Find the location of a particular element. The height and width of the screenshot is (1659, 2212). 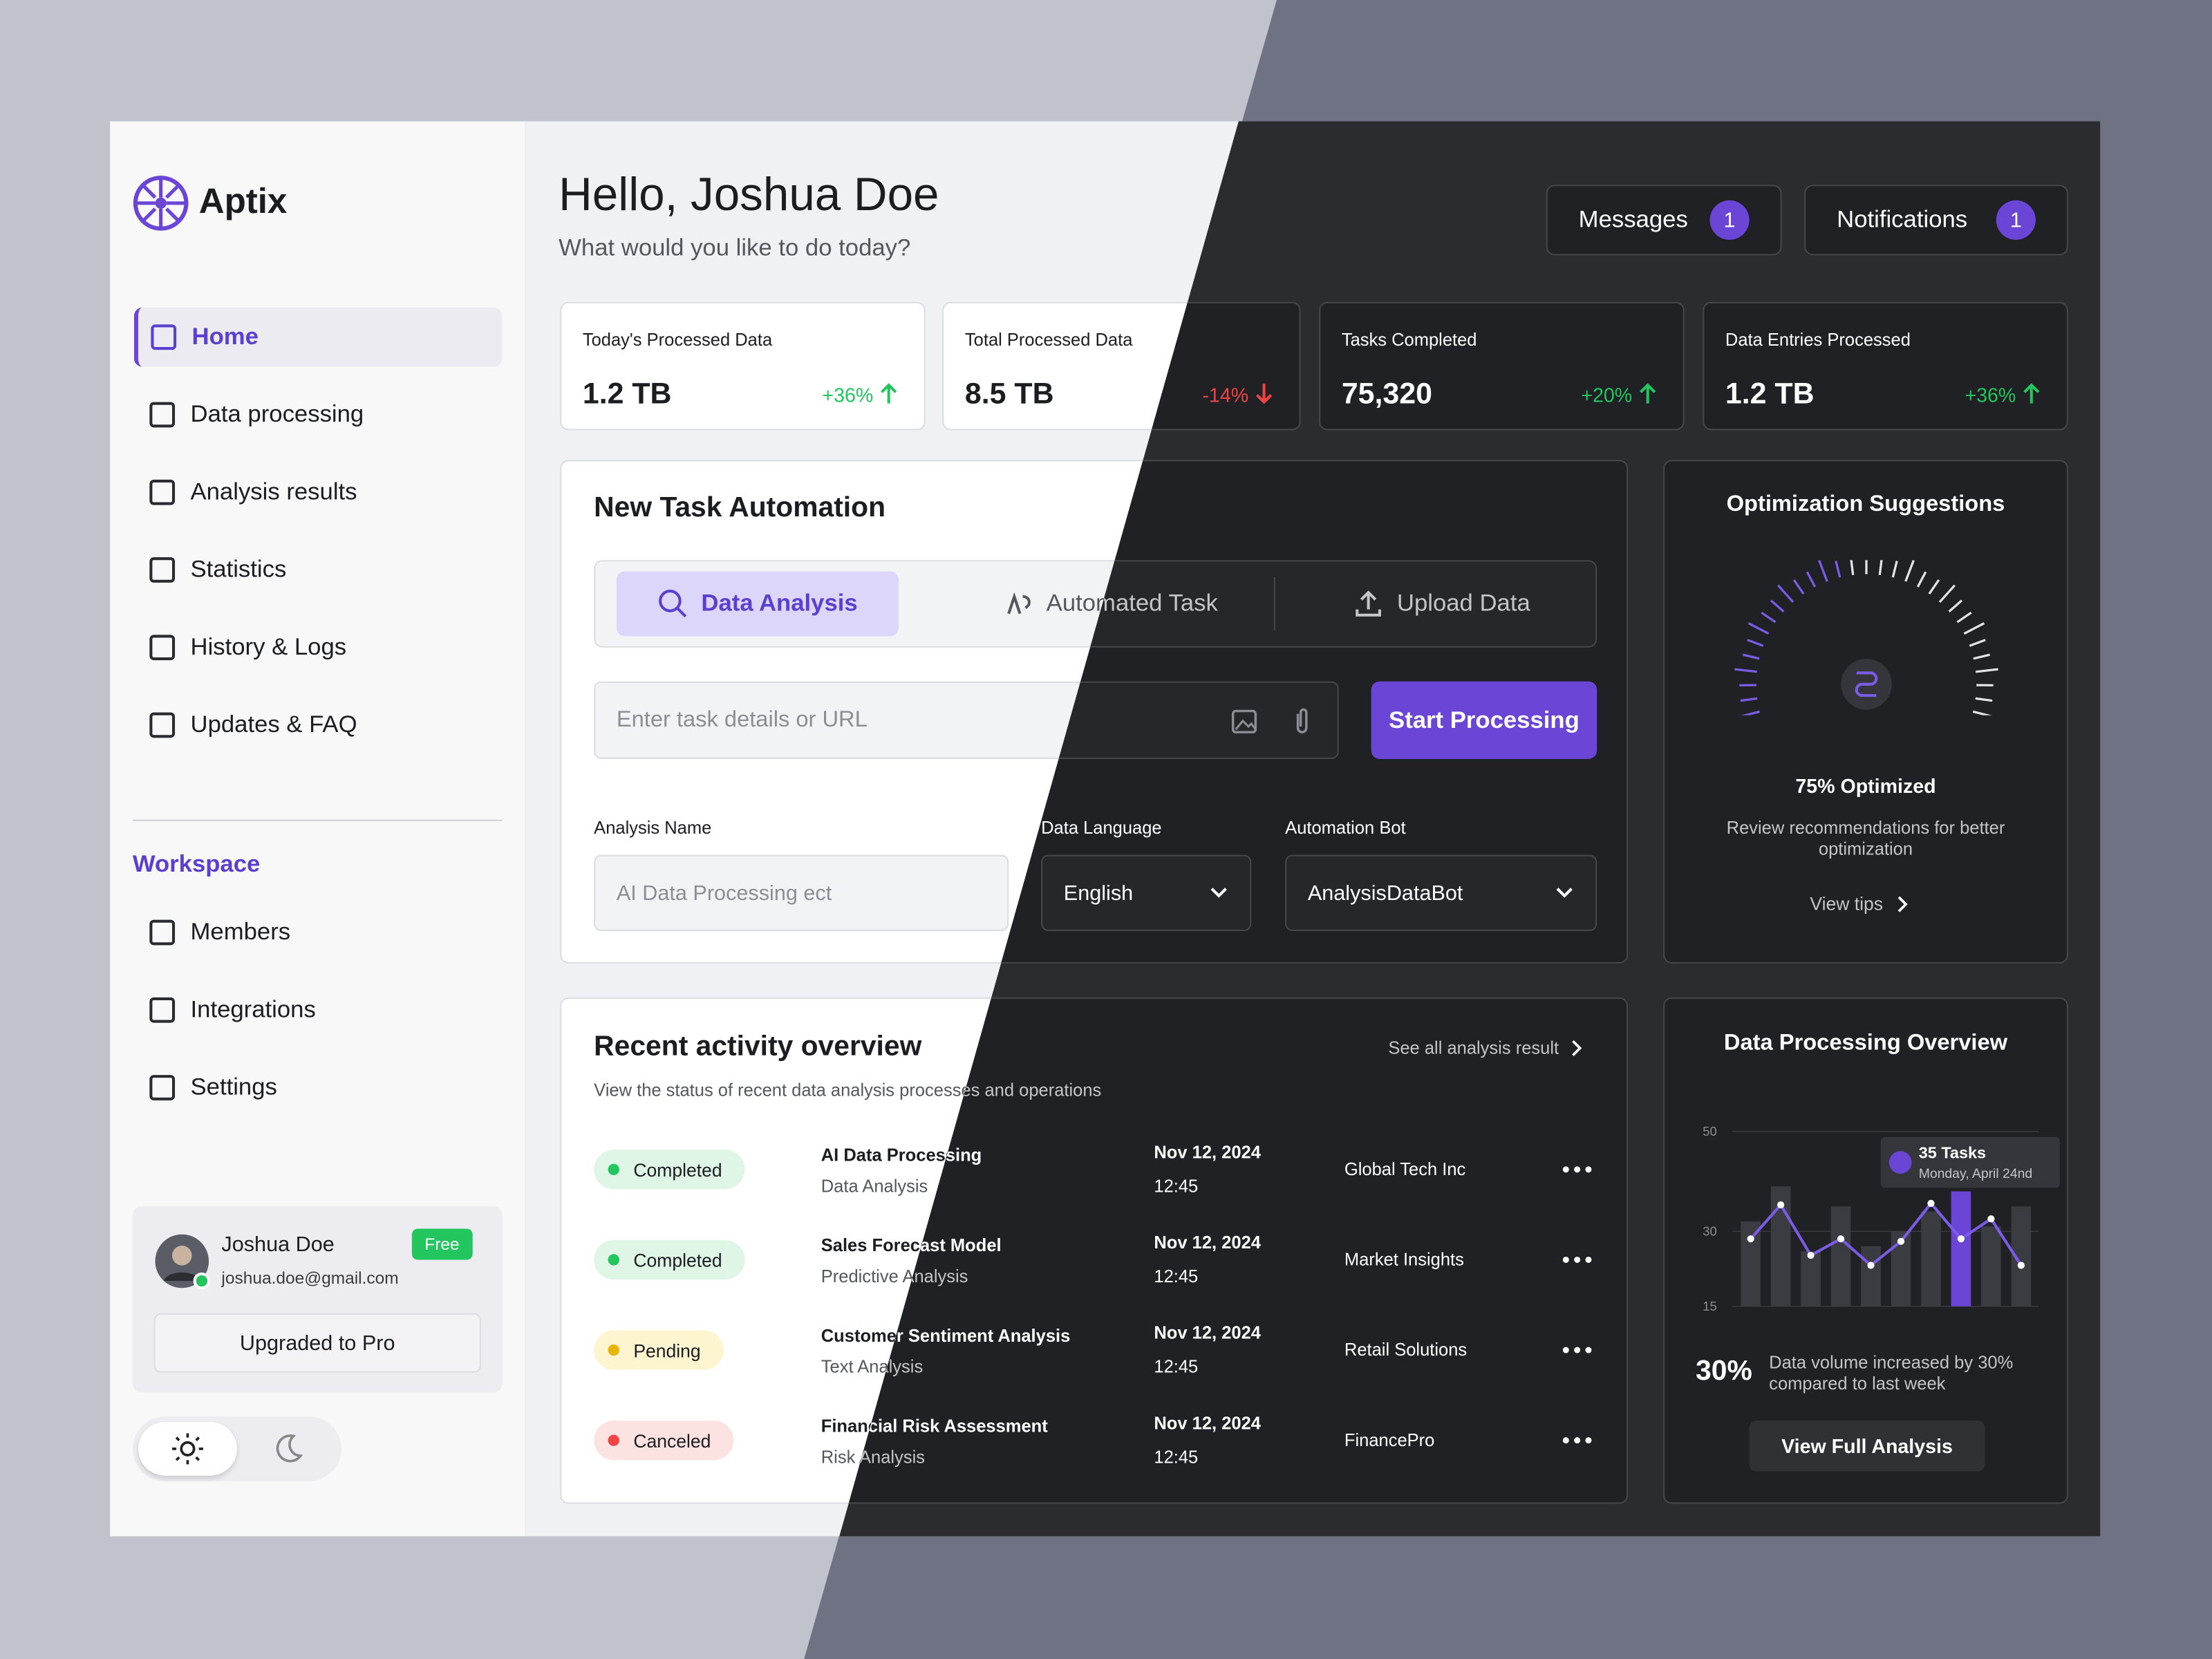

stat-label: Today's Processed Data is located at coordinates (677, 340).